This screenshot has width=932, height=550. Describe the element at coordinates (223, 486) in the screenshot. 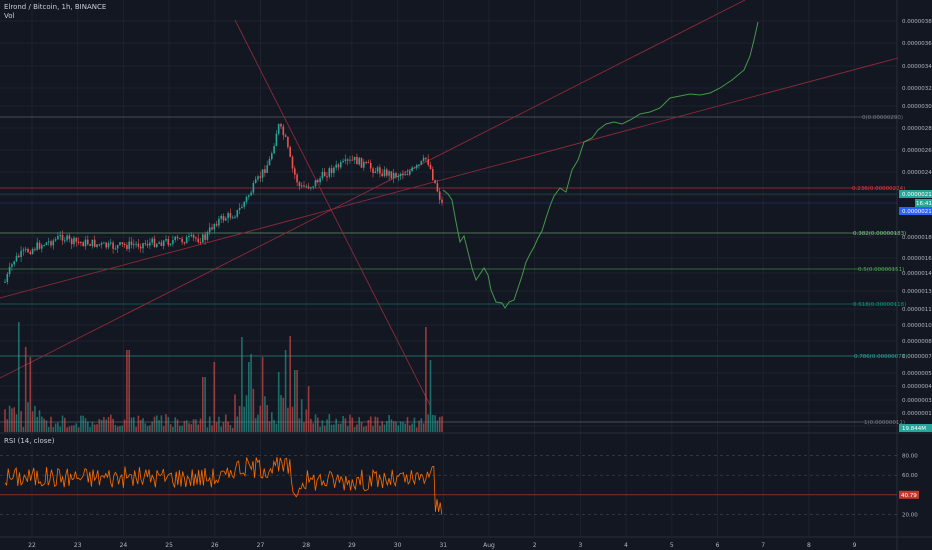

I see `rsi-line` at that location.